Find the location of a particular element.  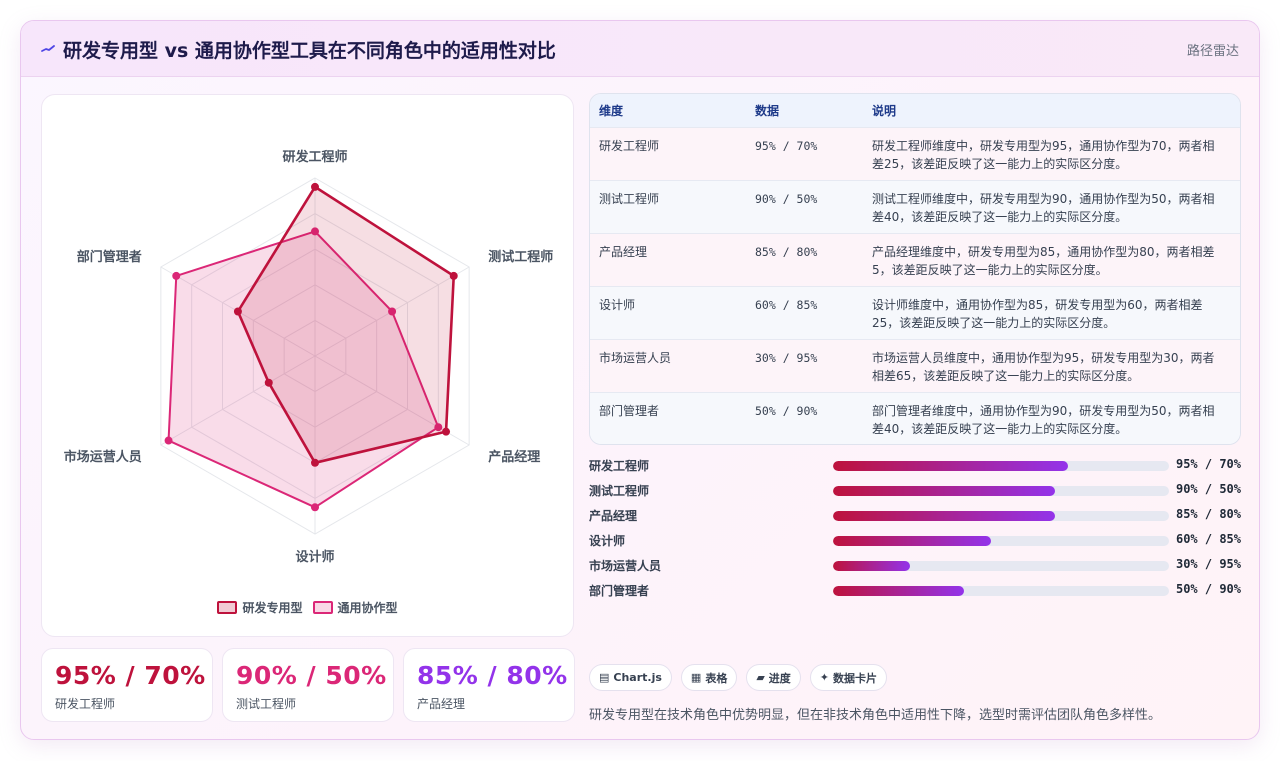

progress-row: 设计师 60% / 85% is located at coordinates (915, 542).